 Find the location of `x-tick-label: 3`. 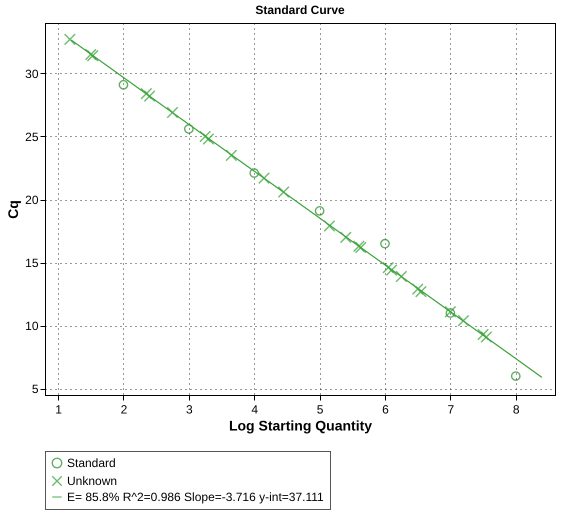

x-tick-label: 3 is located at coordinates (189, 409).